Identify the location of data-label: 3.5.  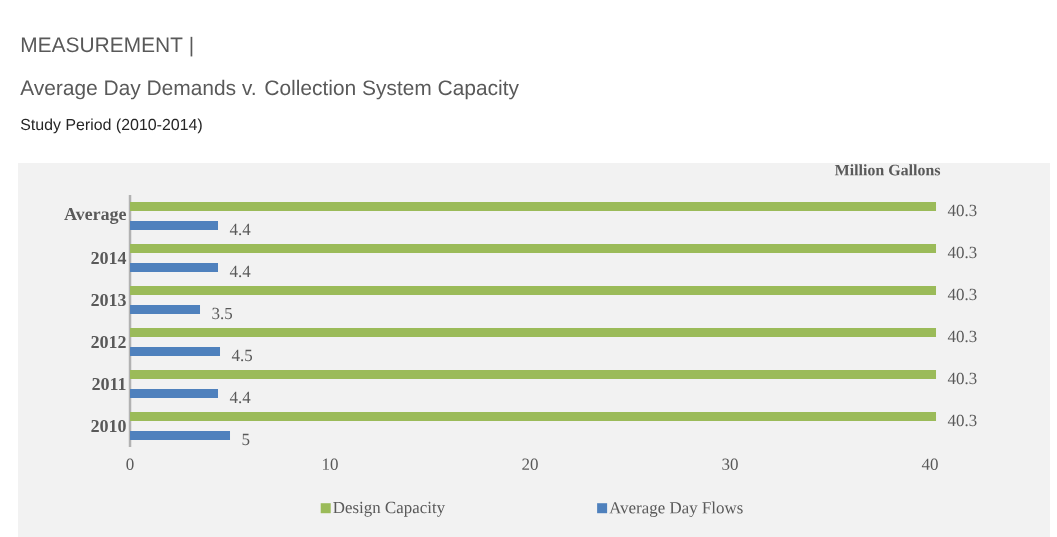
(222, 313).